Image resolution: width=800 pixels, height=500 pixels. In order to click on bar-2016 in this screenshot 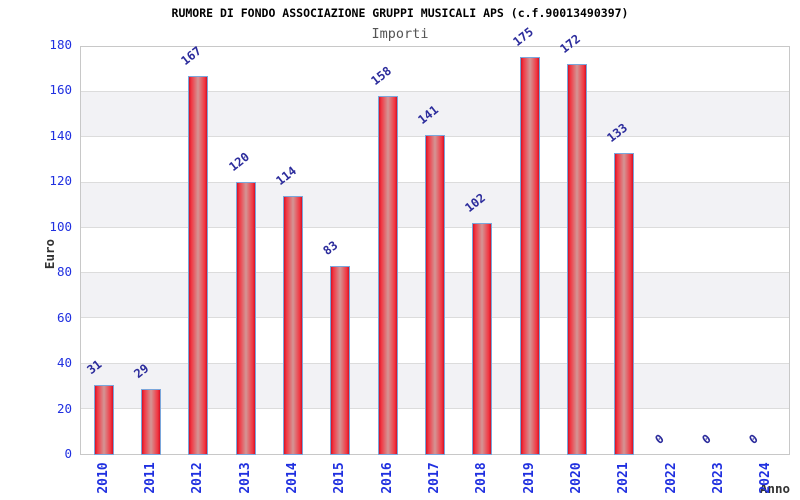, I will do `click(387, 275)`.